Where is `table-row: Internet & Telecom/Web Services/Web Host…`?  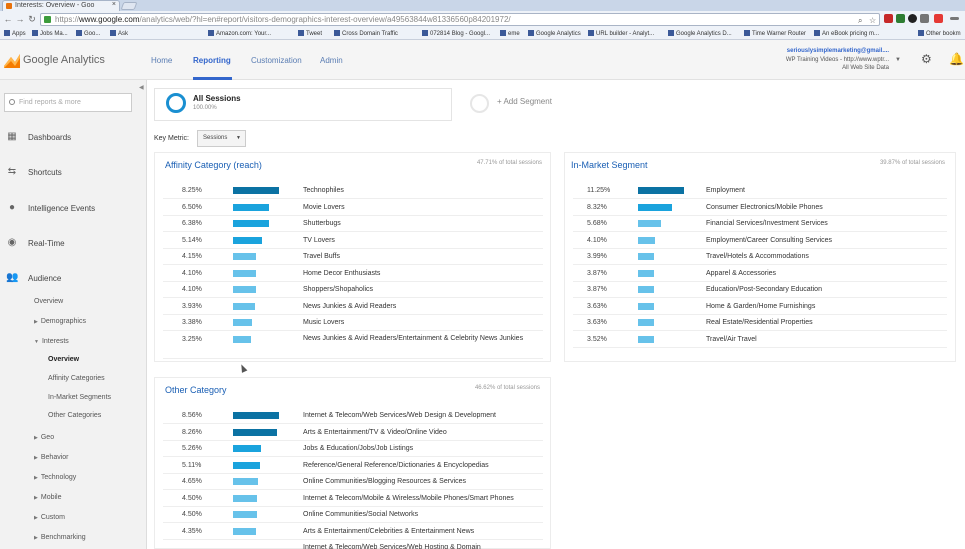
table-row: Internet & Telecom/Web Services/Web Host… is located at coordinates (353, 544).